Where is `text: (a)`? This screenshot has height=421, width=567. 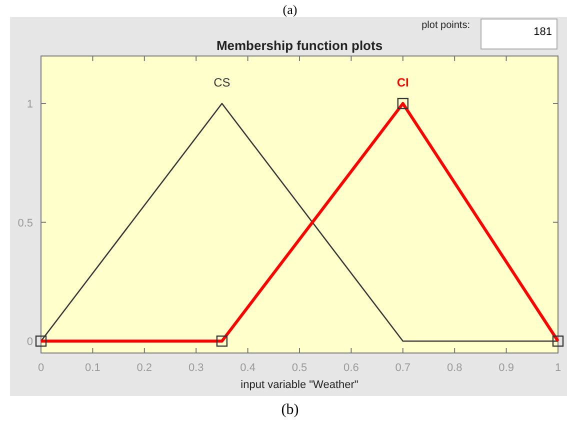 text: (a) is located at coordinates (290, 9).